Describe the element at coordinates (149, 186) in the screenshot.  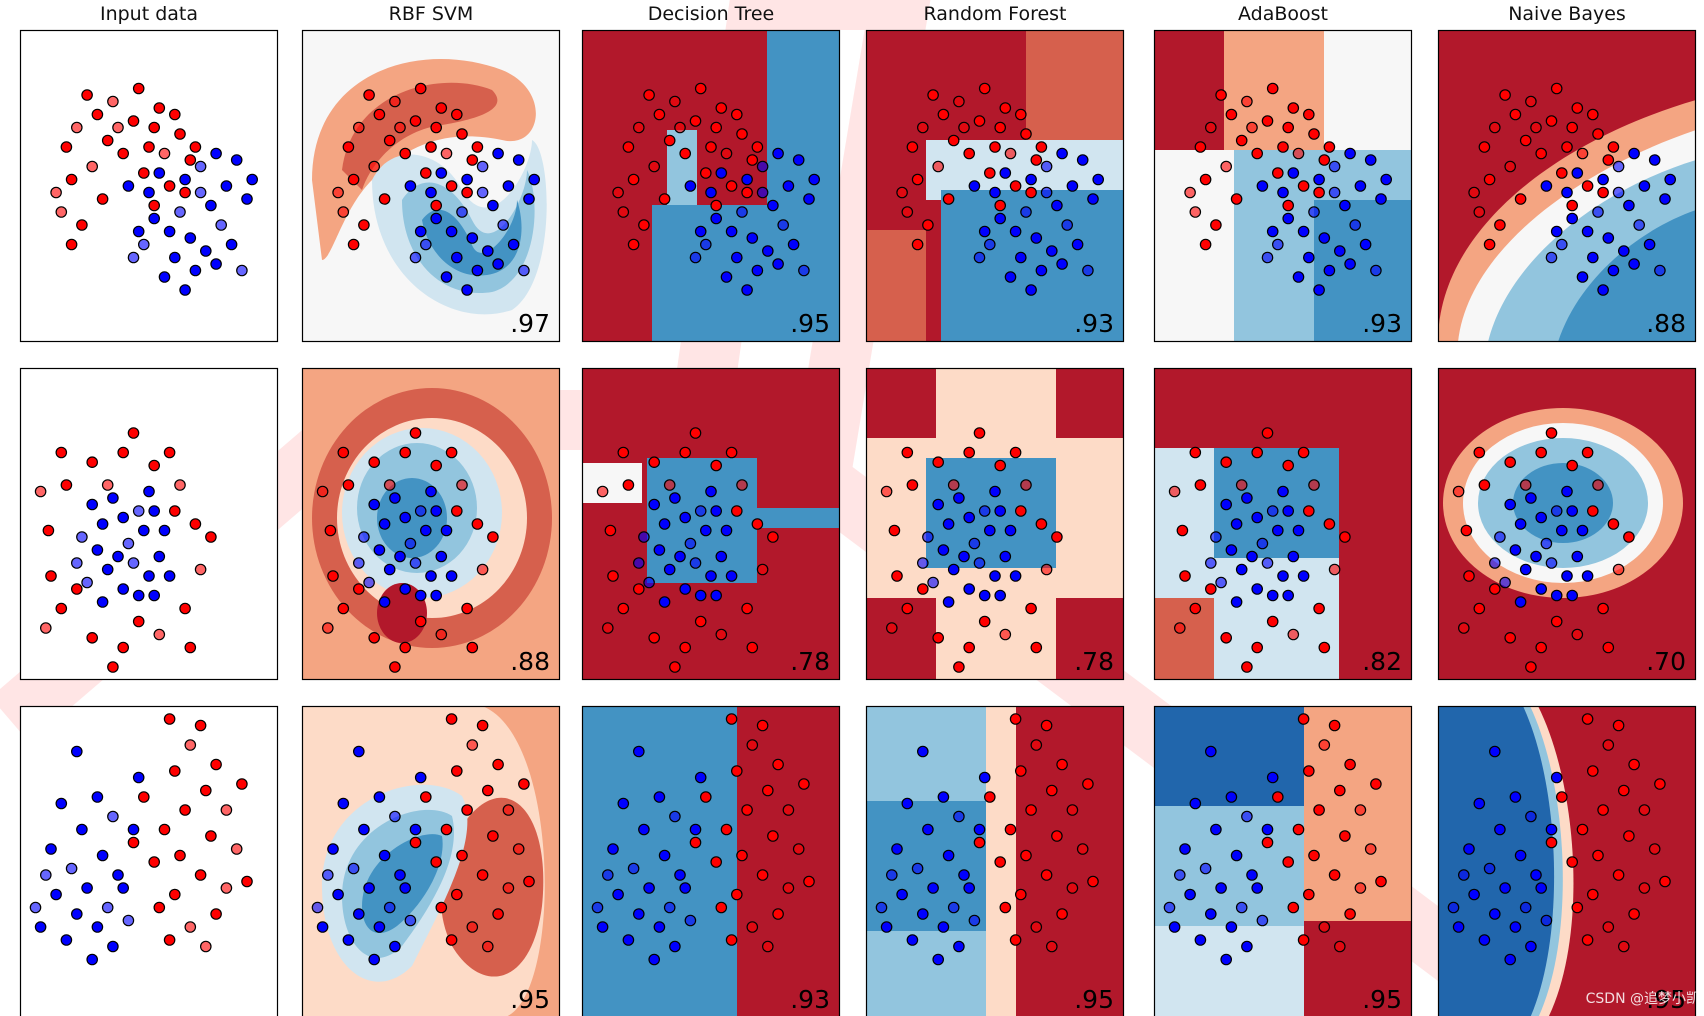
I see `panel-moons-input-data` at that location.